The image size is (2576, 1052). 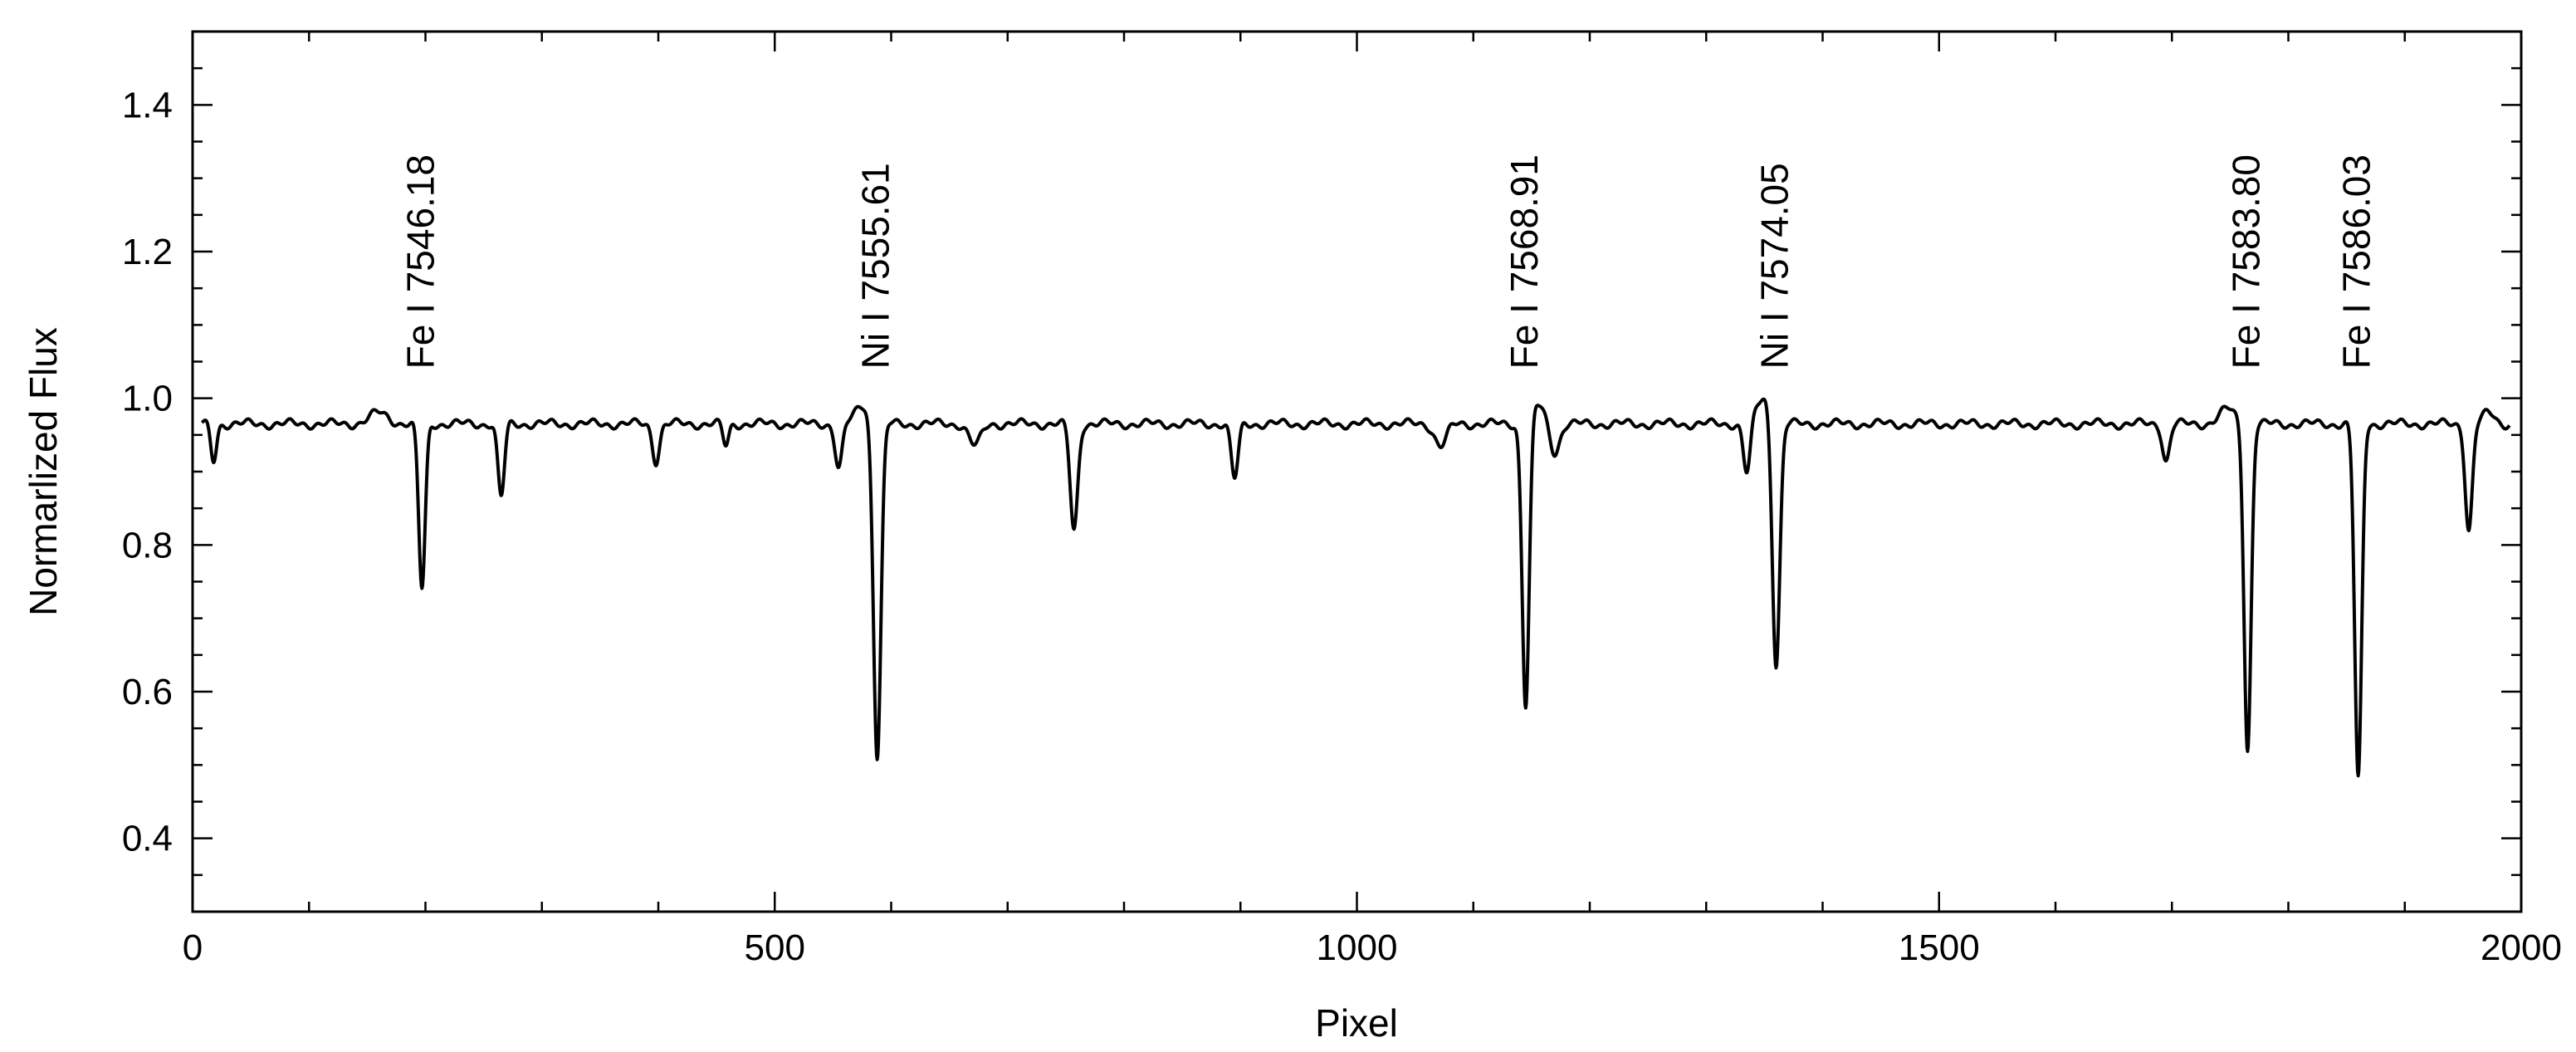 I want to click on y-tick-label: 0.8, so click(x=147, y=545).